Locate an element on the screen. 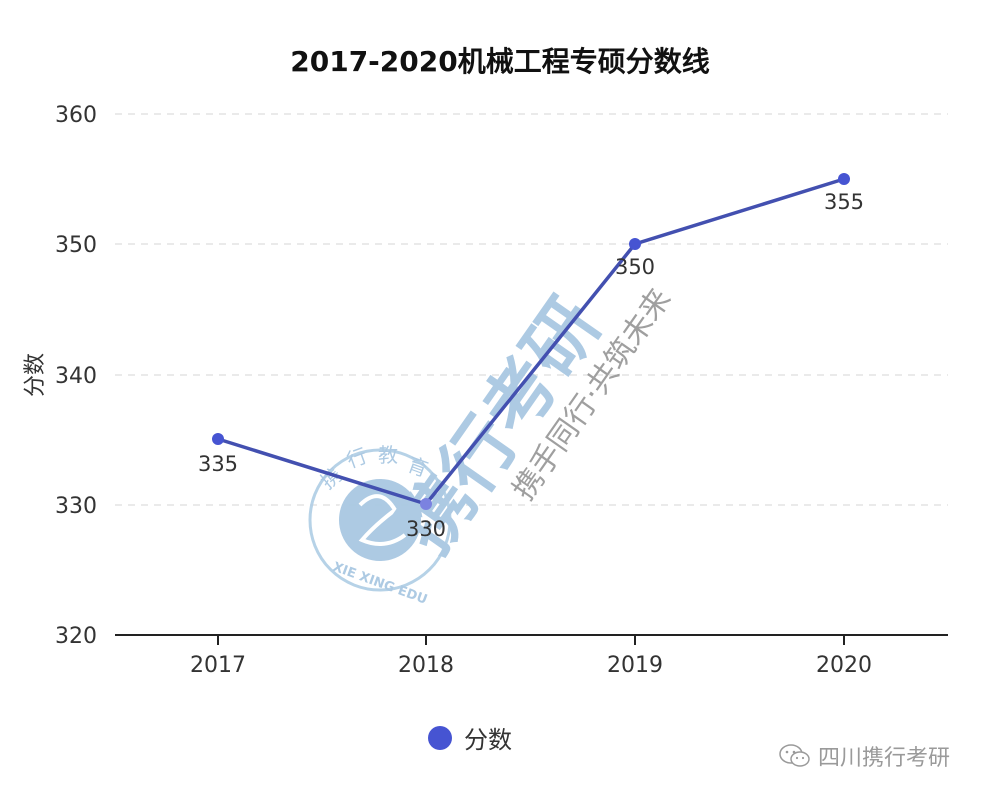 The image size is (1000, 800). y-axis: 320 330 340 350 360 分数 is located at coordinates (60, 376).